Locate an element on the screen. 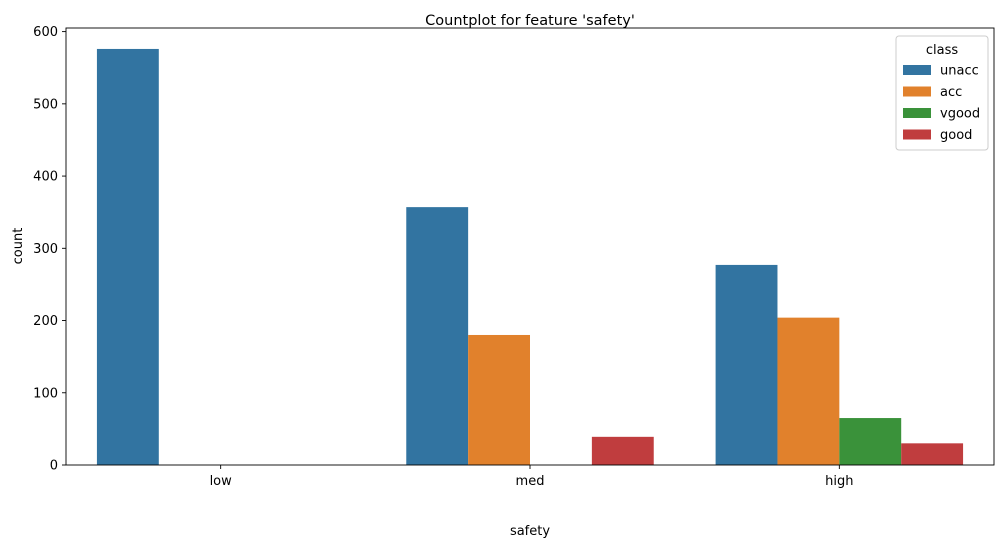  legend-swatch-unacc is located at coordinates (917, 70).